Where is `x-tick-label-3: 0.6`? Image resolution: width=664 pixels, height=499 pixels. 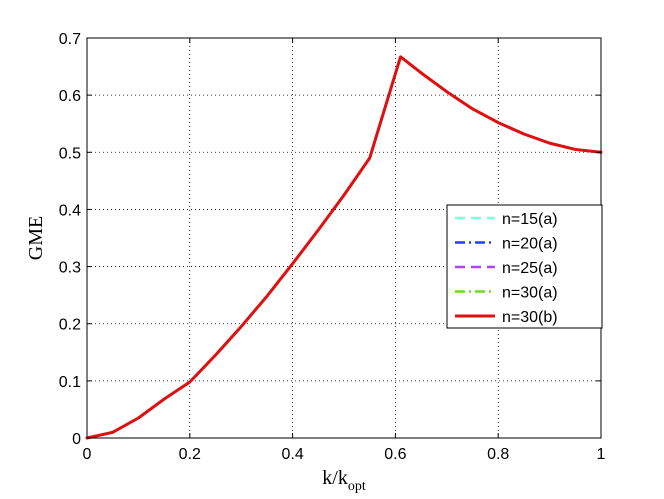
x-tick-label-3: 0.6 is located at coordinates (395, 454).